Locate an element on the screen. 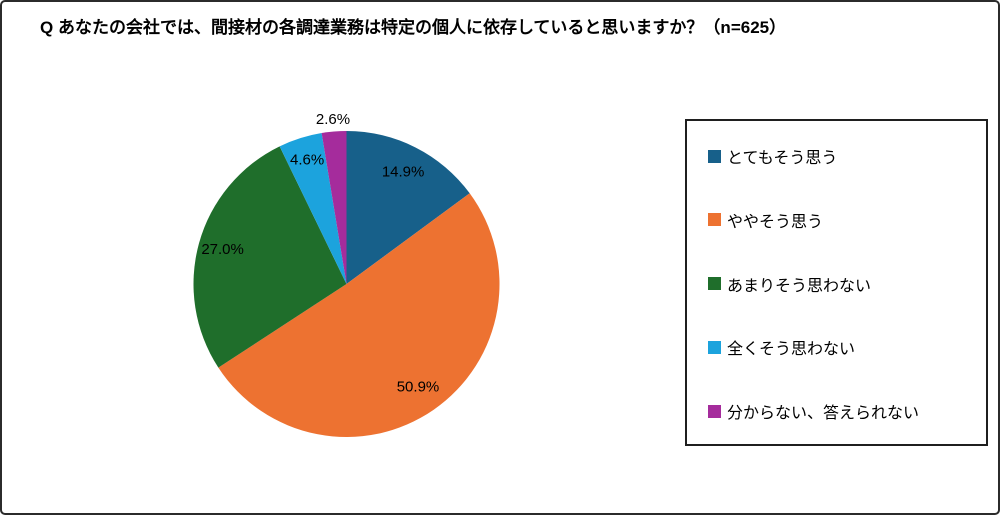  legend-item-label: 全くそう思わない is located at coordinates (791, 350).